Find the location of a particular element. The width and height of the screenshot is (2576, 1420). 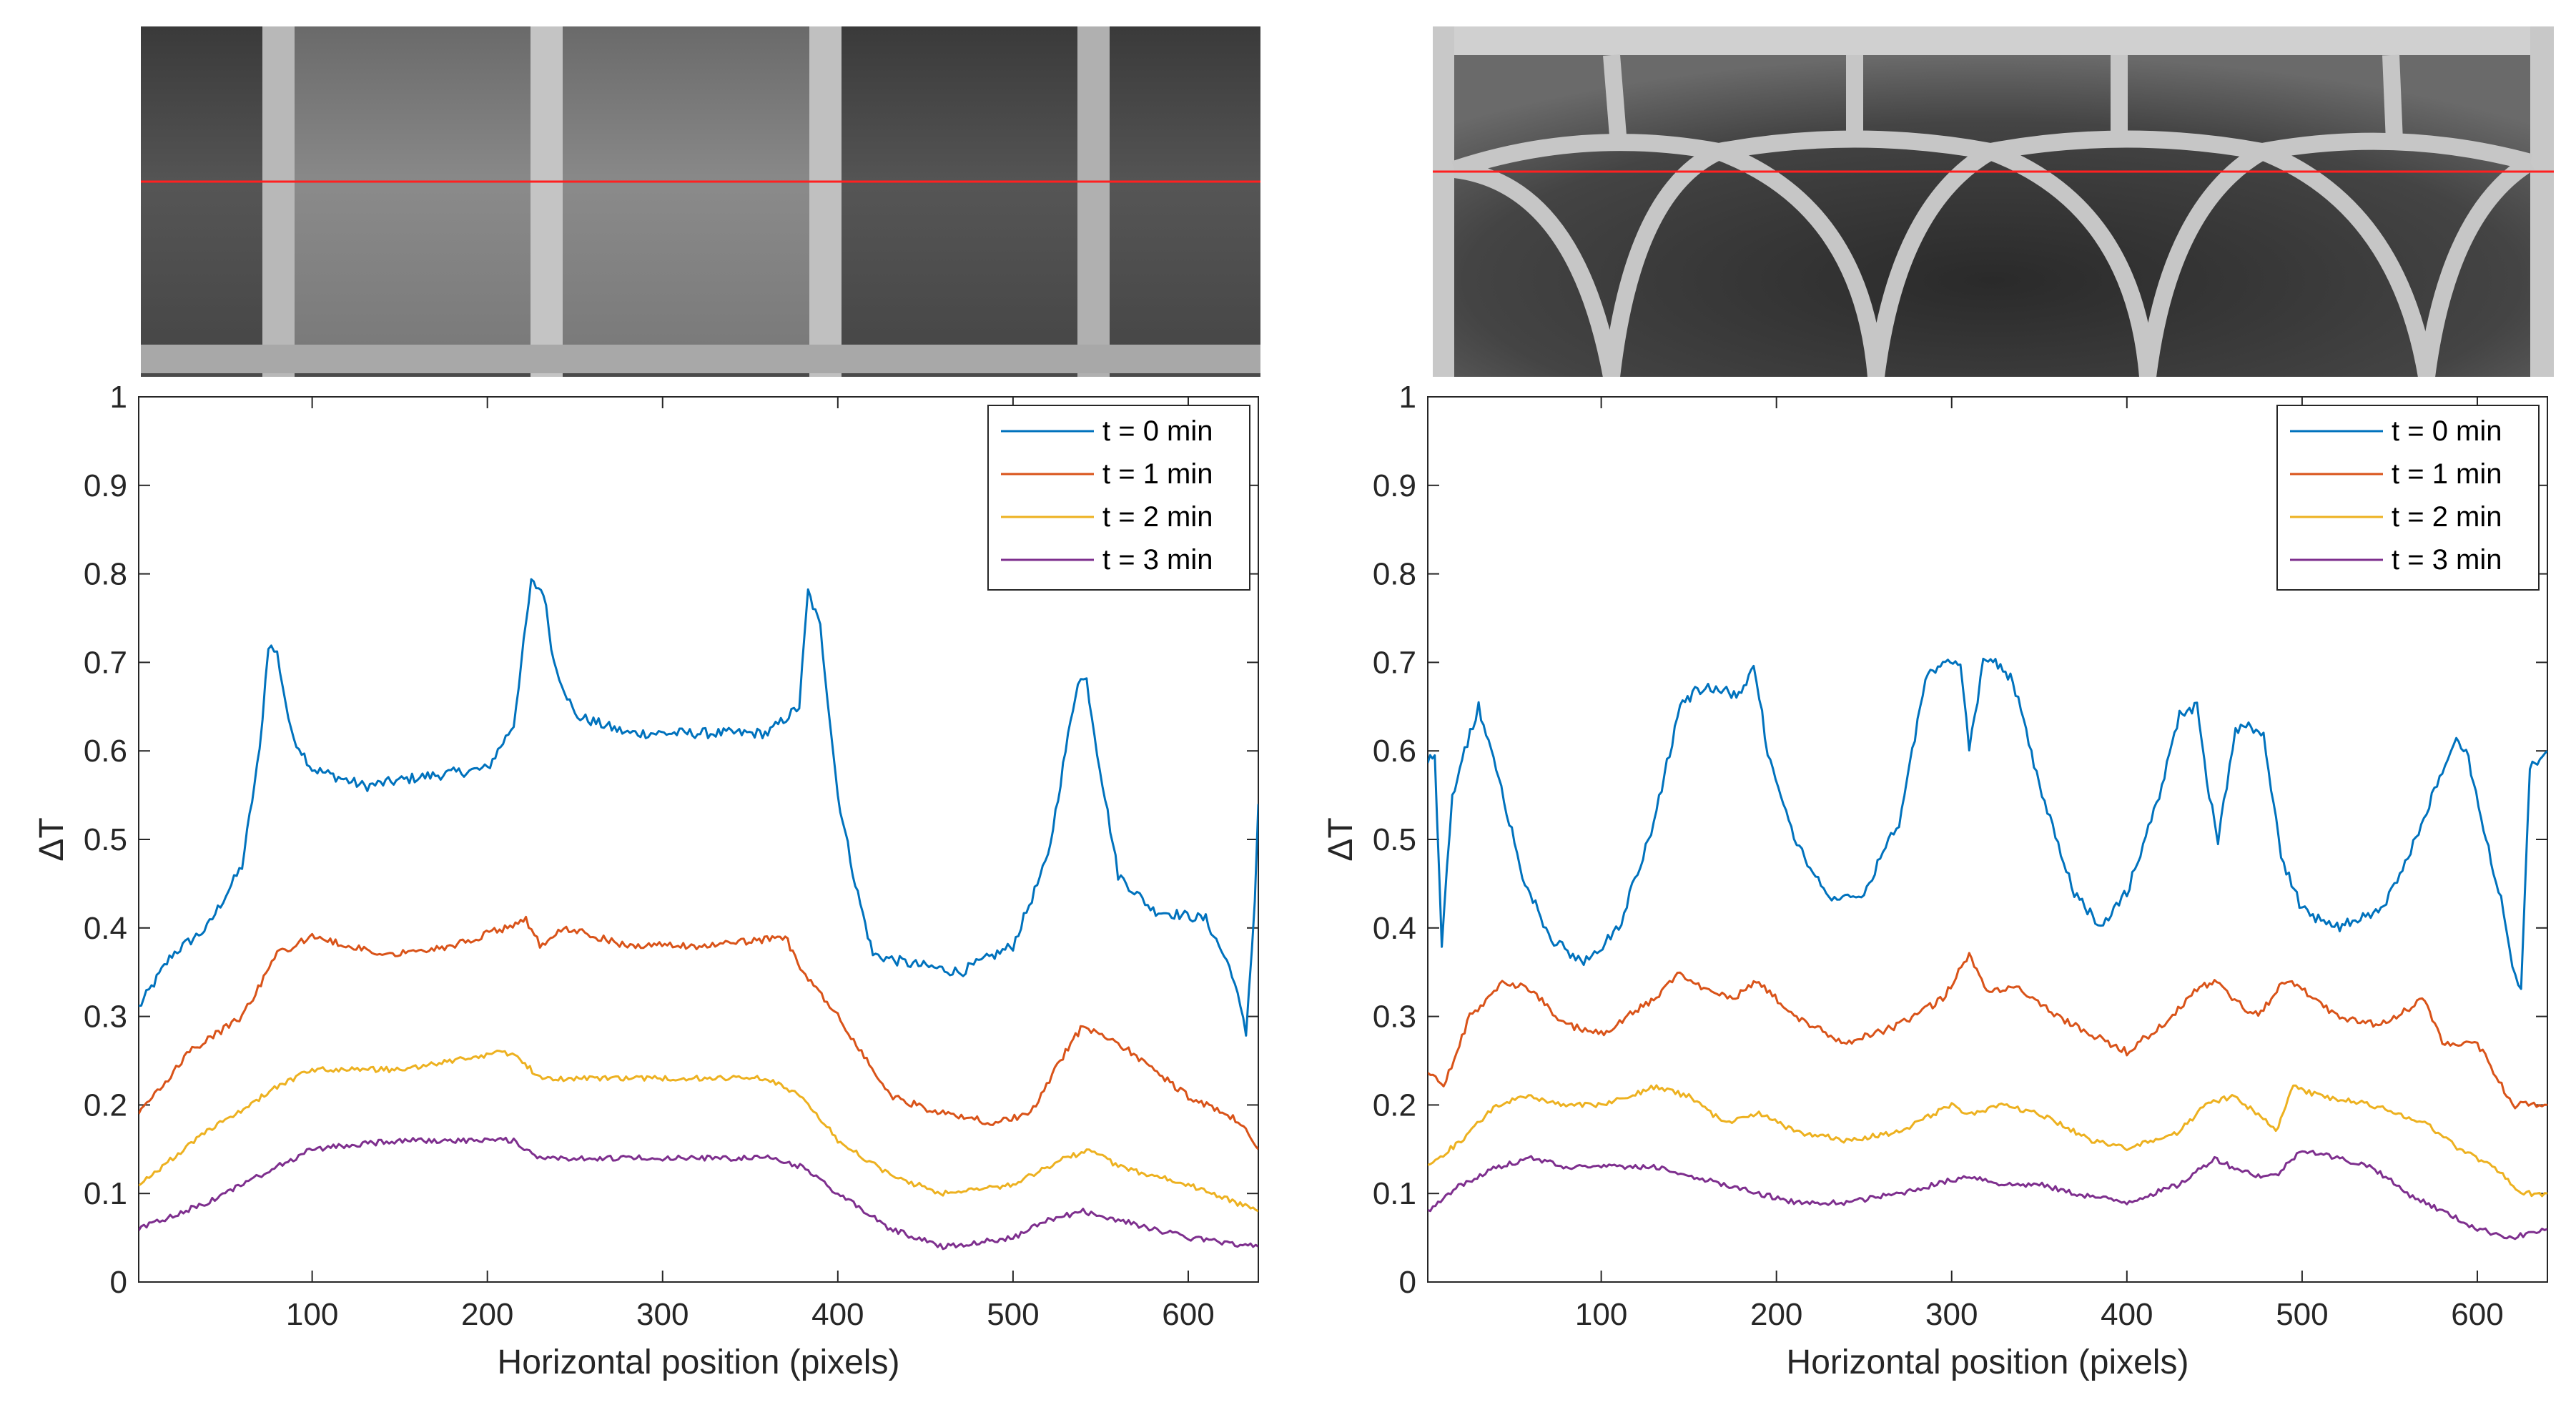

arched-grid-image is located at coordinates (1993, 201).